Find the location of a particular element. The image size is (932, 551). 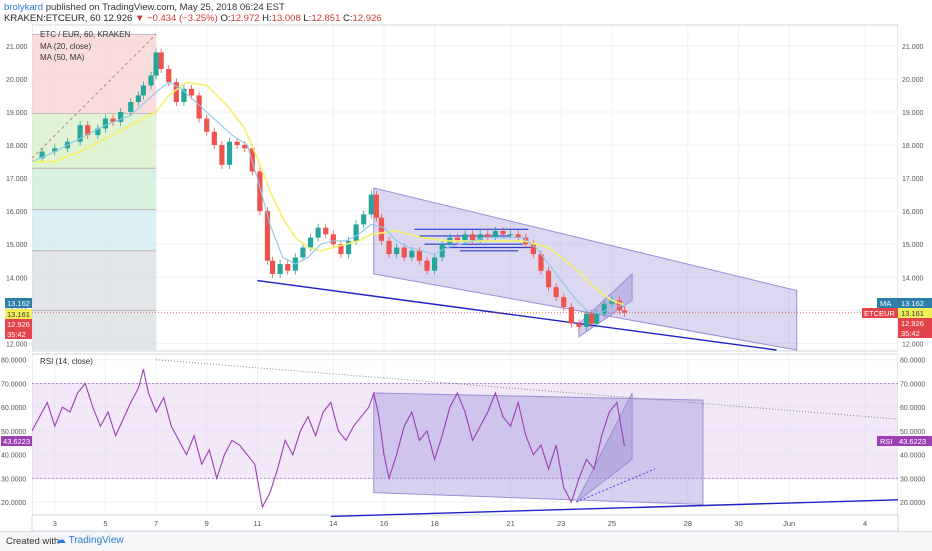

time-tick: 3 is located at coordinates (55, 523).